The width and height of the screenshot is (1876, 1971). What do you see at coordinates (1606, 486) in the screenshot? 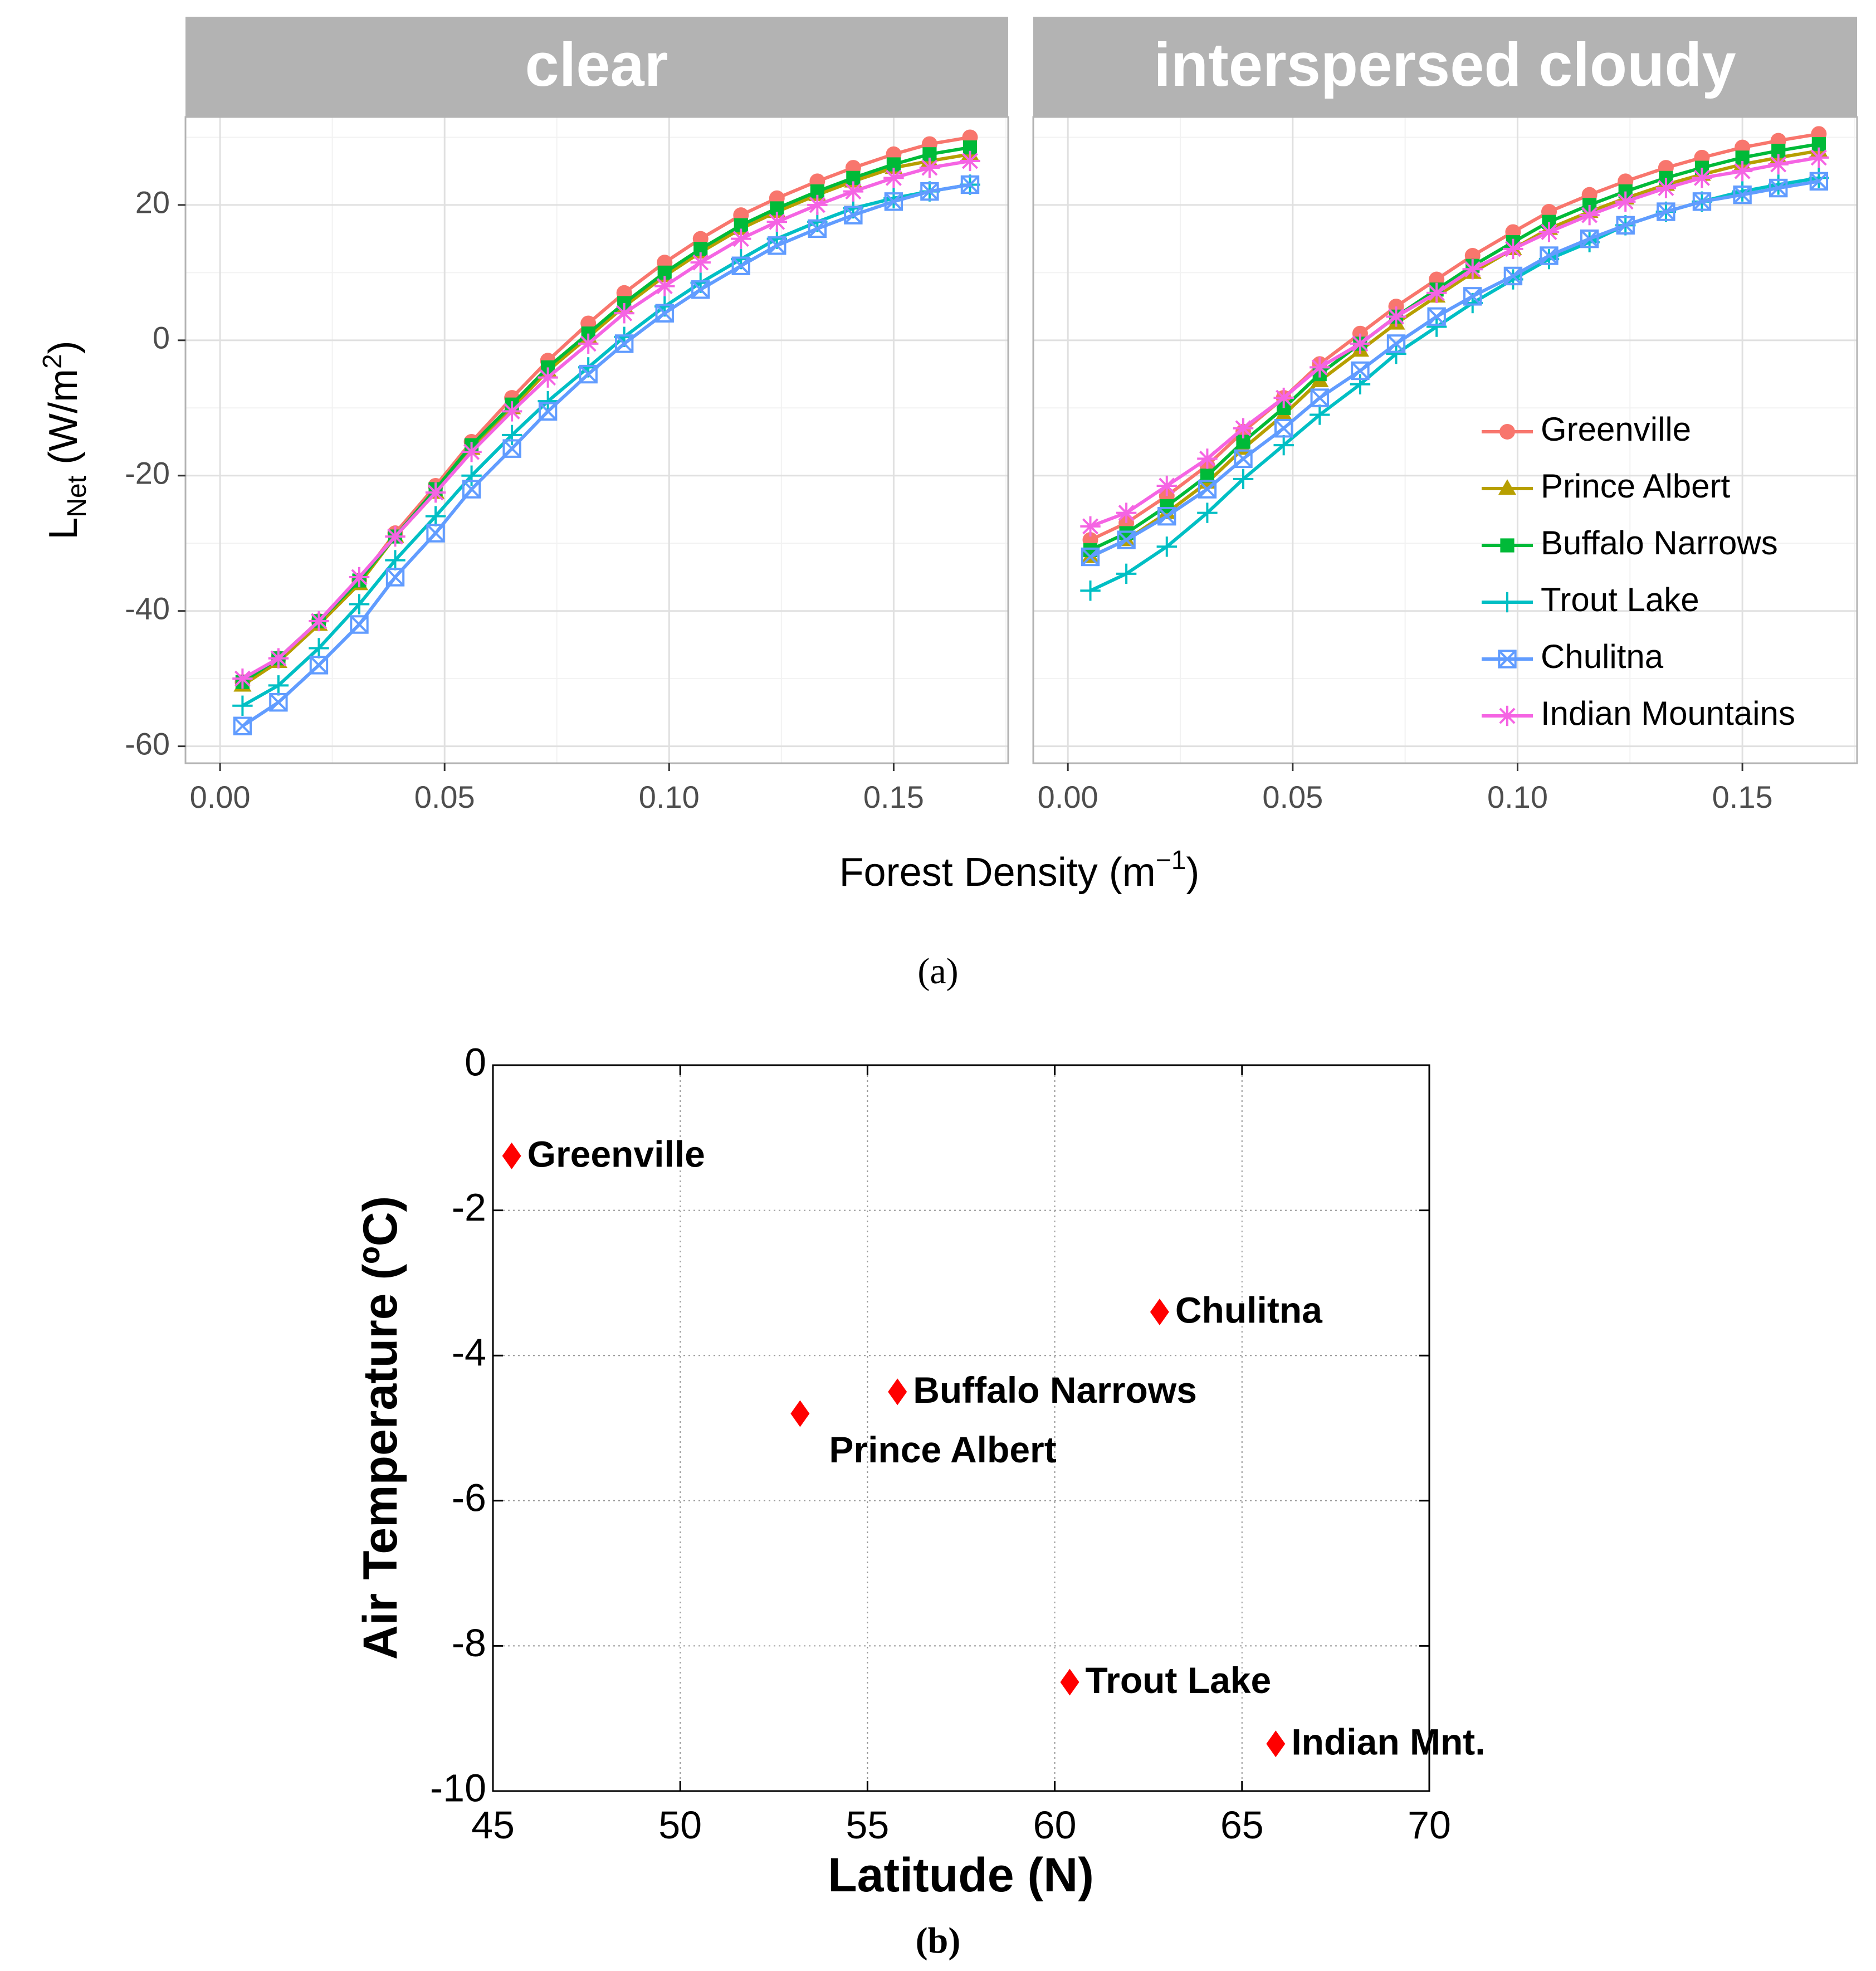
I see `legend-item: Prince Albert` at bounding box center [1606, 486].